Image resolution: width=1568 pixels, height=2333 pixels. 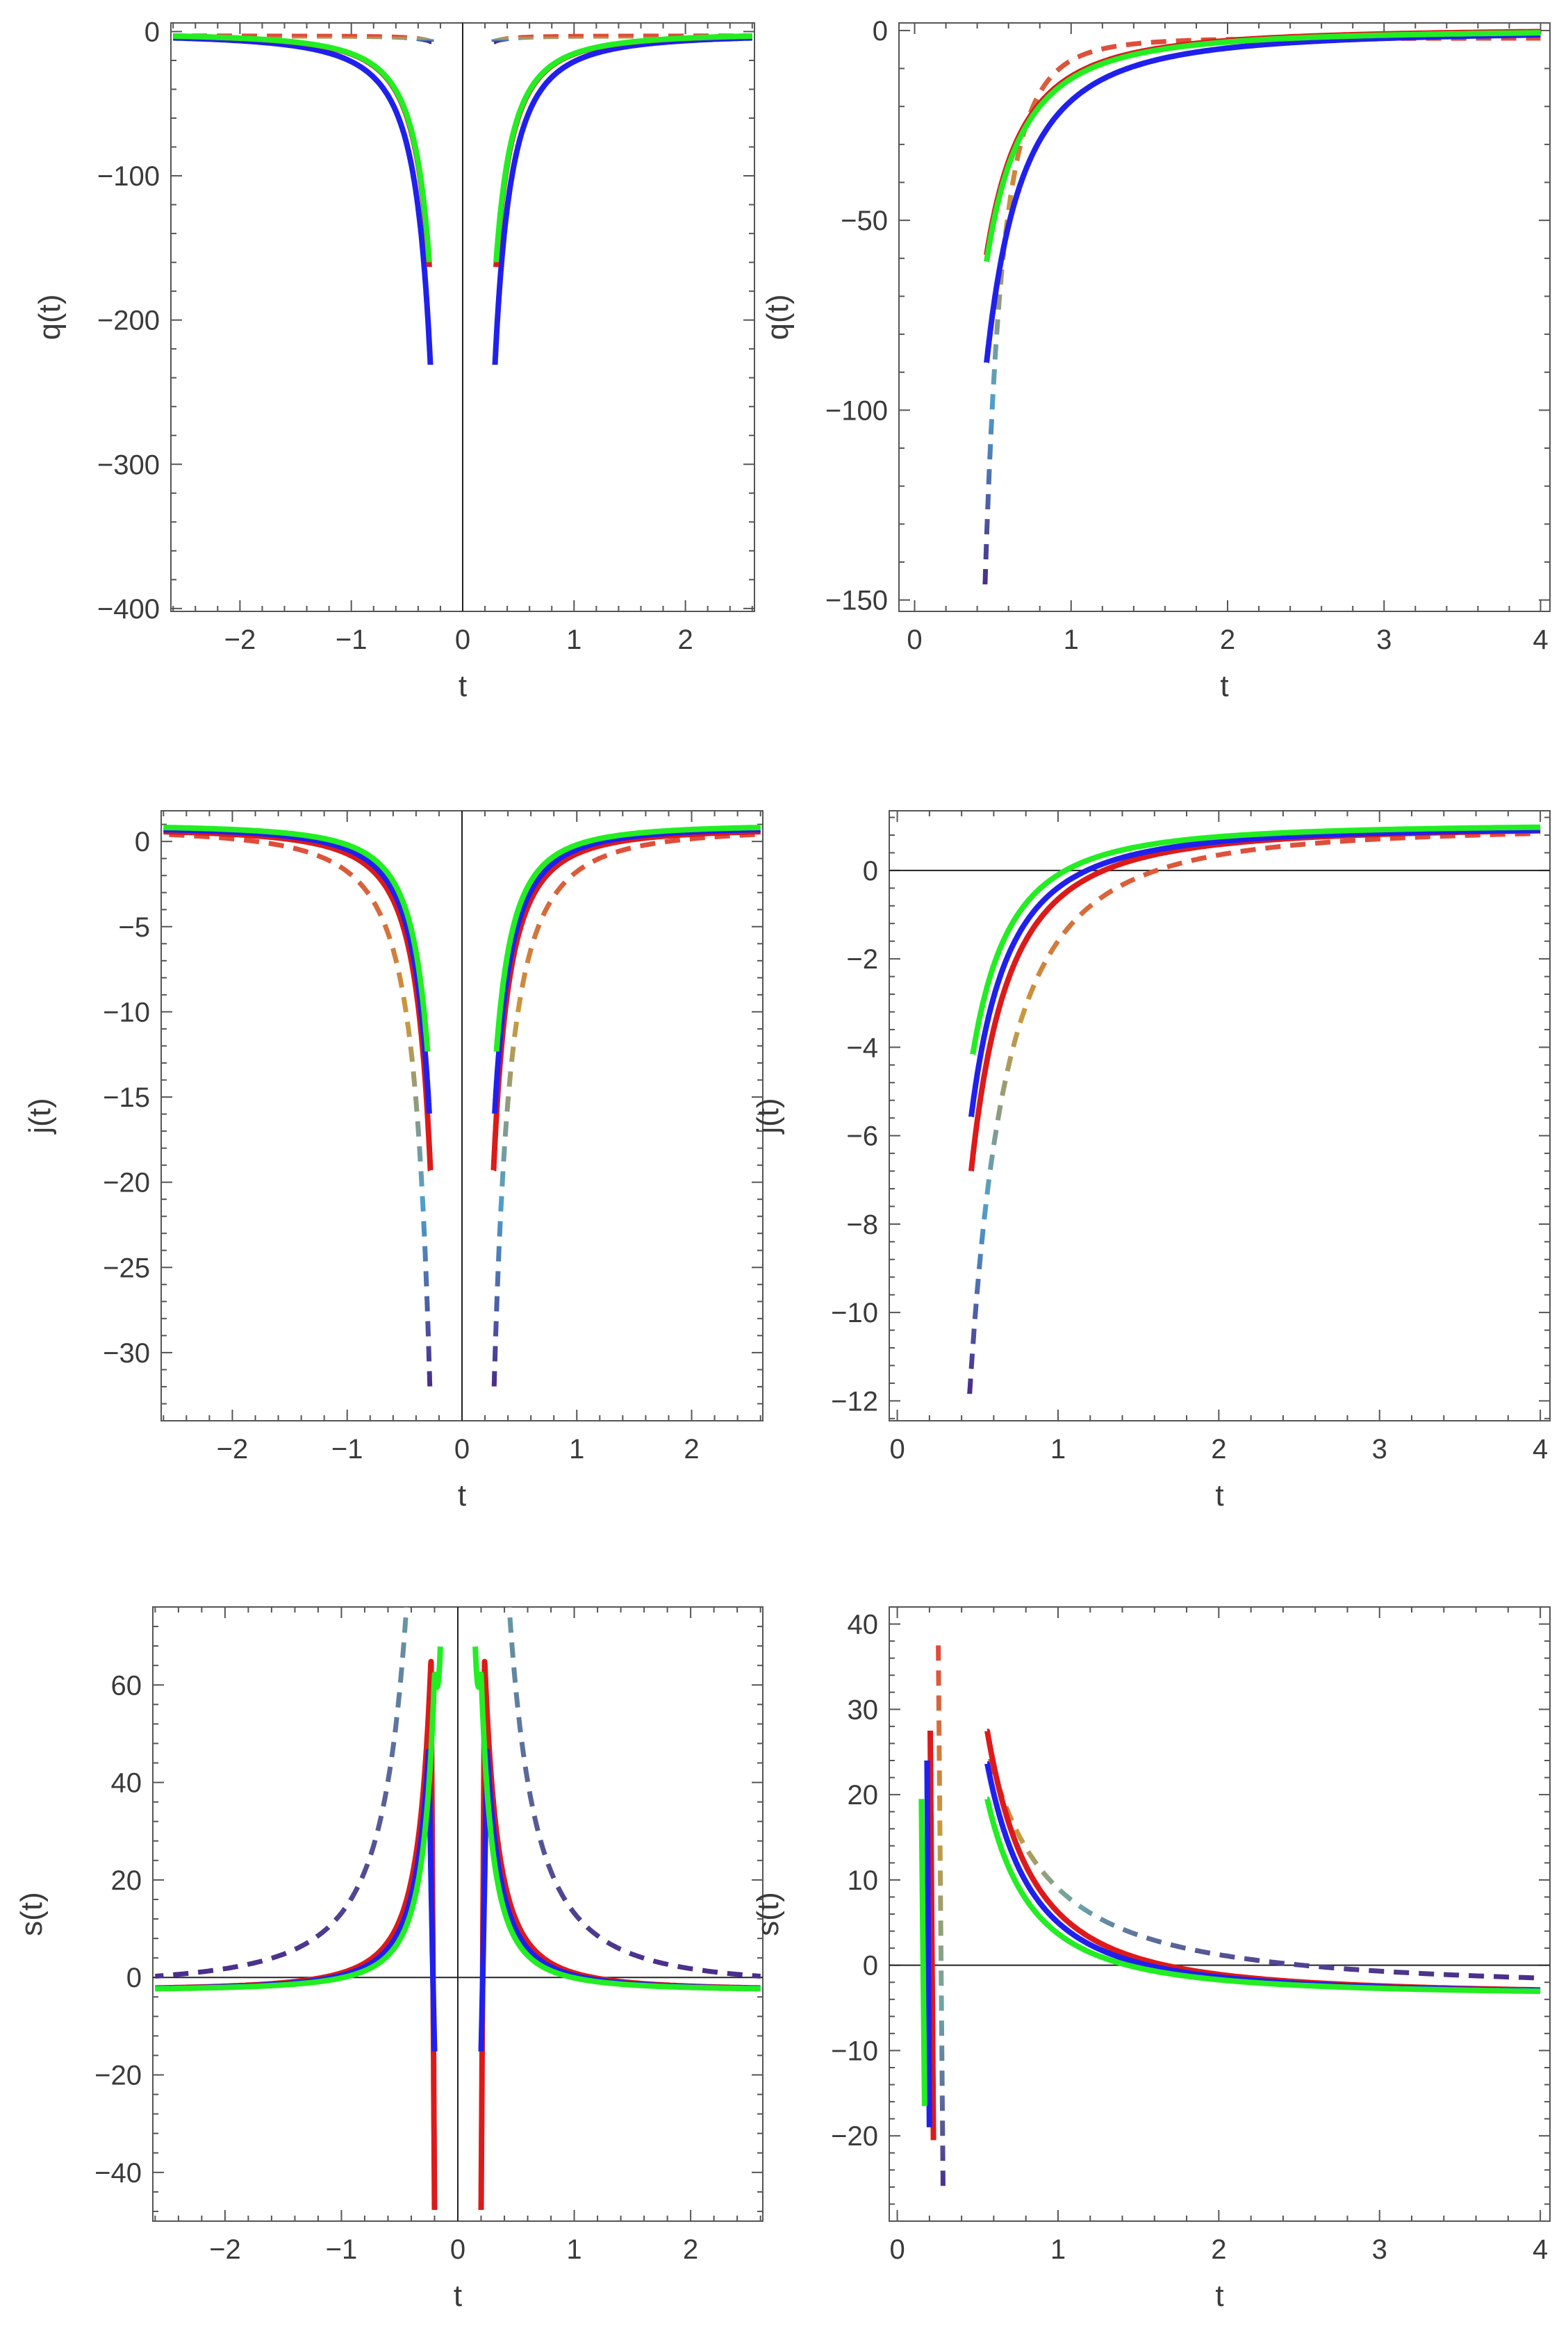 I want to click on y-tick-label: 20, so click(x=863, y=1796).